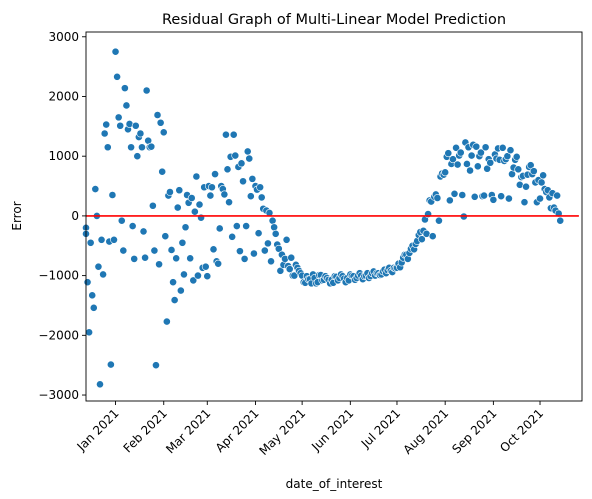 The height and width of the screenshot is (499, 592). I want to click on y-axis-ticks: 3000 2000 1000 0 −1000 −2000 −3000, so click(62, 216).